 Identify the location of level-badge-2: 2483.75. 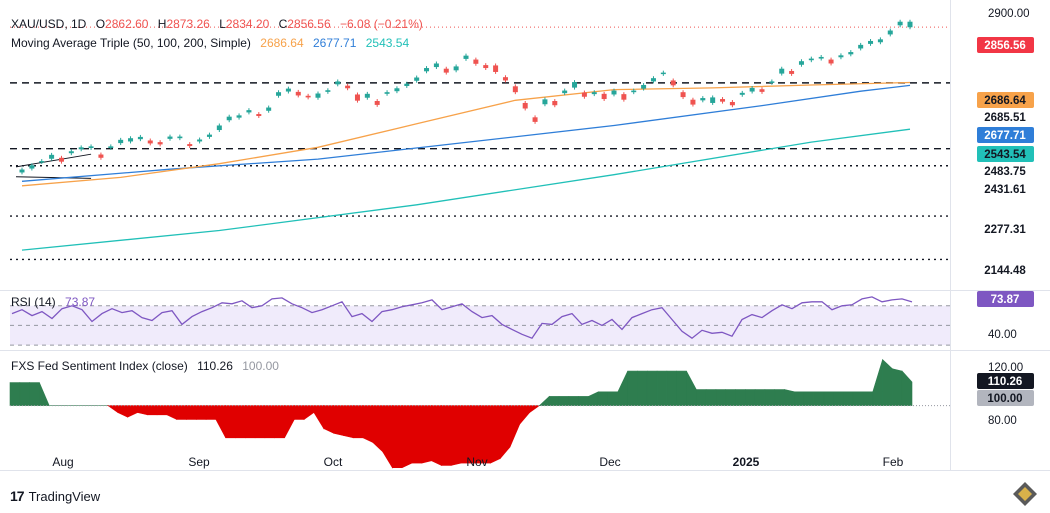
(1005, 171).